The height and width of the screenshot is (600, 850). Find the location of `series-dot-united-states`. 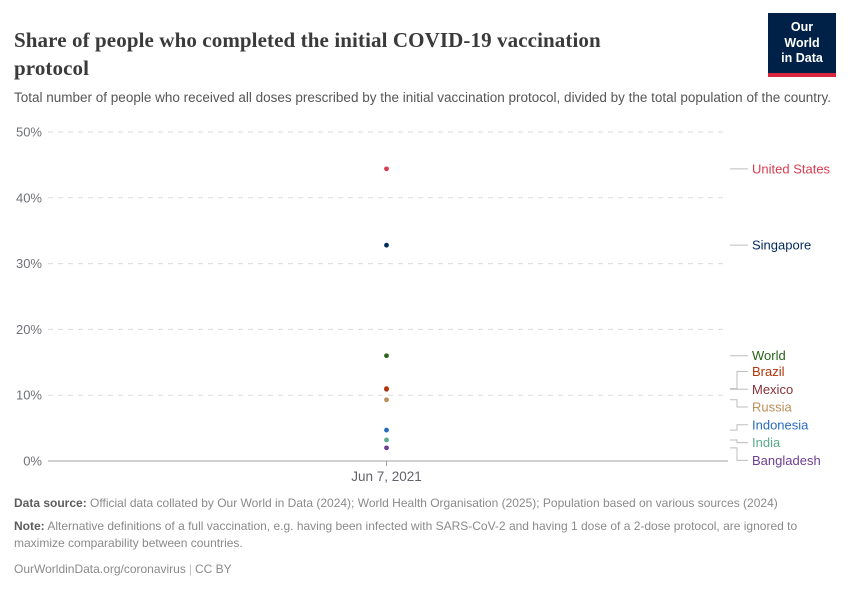

series-dot-united-states is located at coordinates (386, 169).